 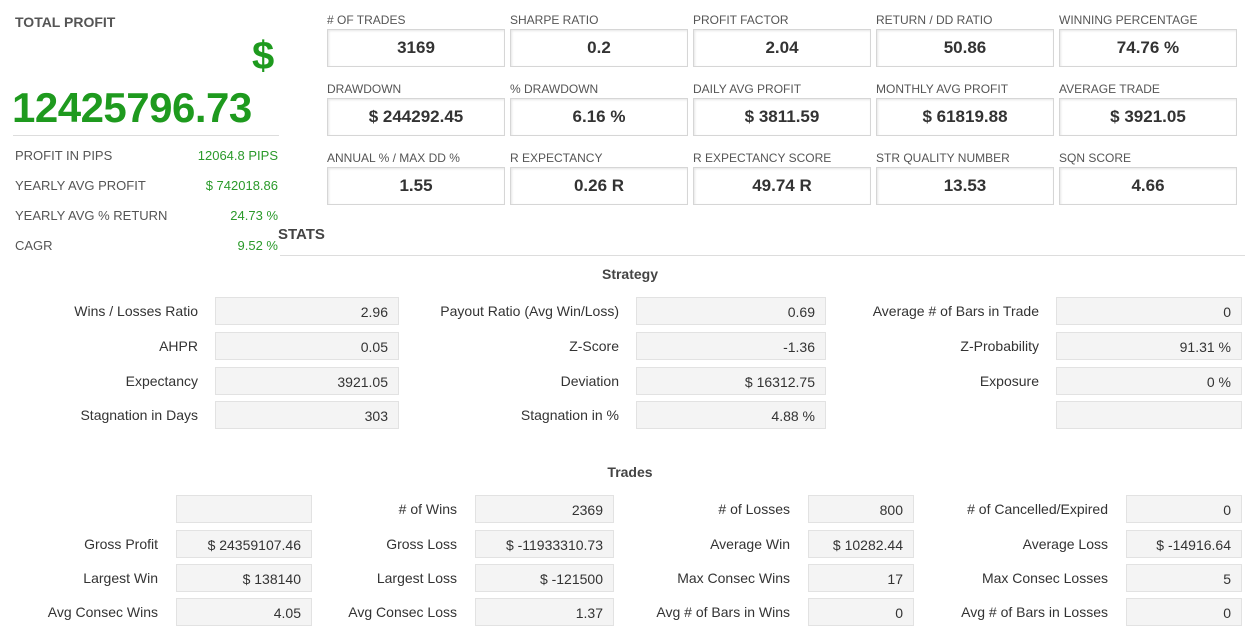 I want to click on metric-label: DRAWDOWN, so click(x=364, y=89).